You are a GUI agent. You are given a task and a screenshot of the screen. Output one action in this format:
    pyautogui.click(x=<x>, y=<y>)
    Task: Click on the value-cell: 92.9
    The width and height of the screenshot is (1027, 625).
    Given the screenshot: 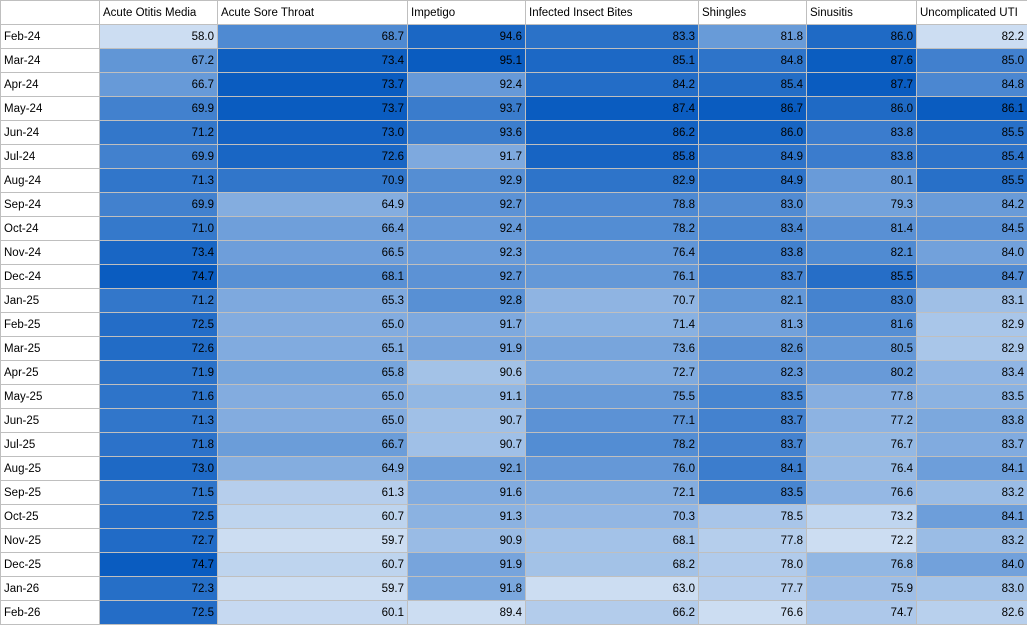 What is the action you would take?
    pyautogui.click(x=467, y=181)
    